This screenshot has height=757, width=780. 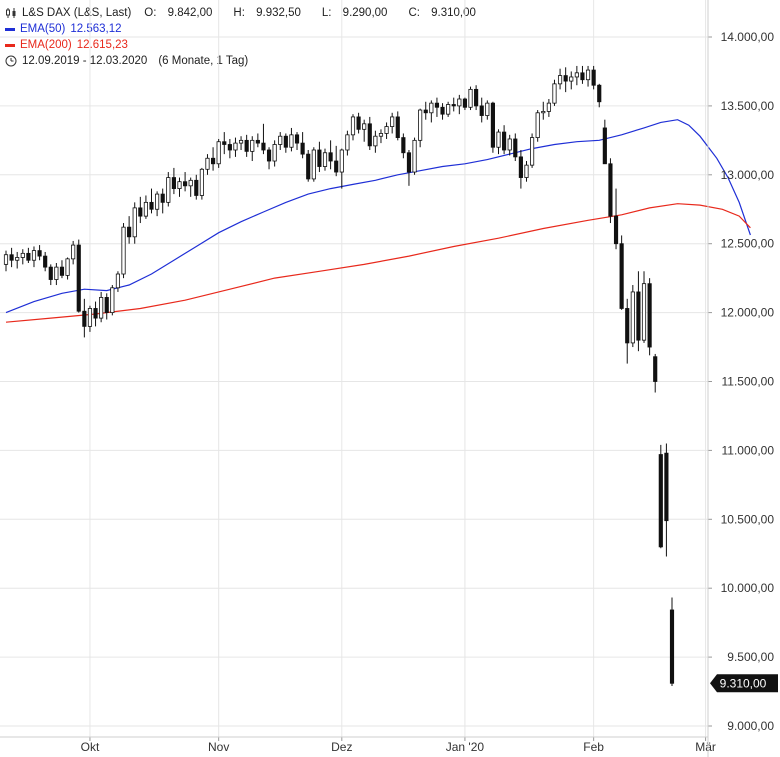 What do you see at coordinates (748, 37) in the screenshot?
I see `y-tick-label: 14.000,00` at bounding box center [748, 37].